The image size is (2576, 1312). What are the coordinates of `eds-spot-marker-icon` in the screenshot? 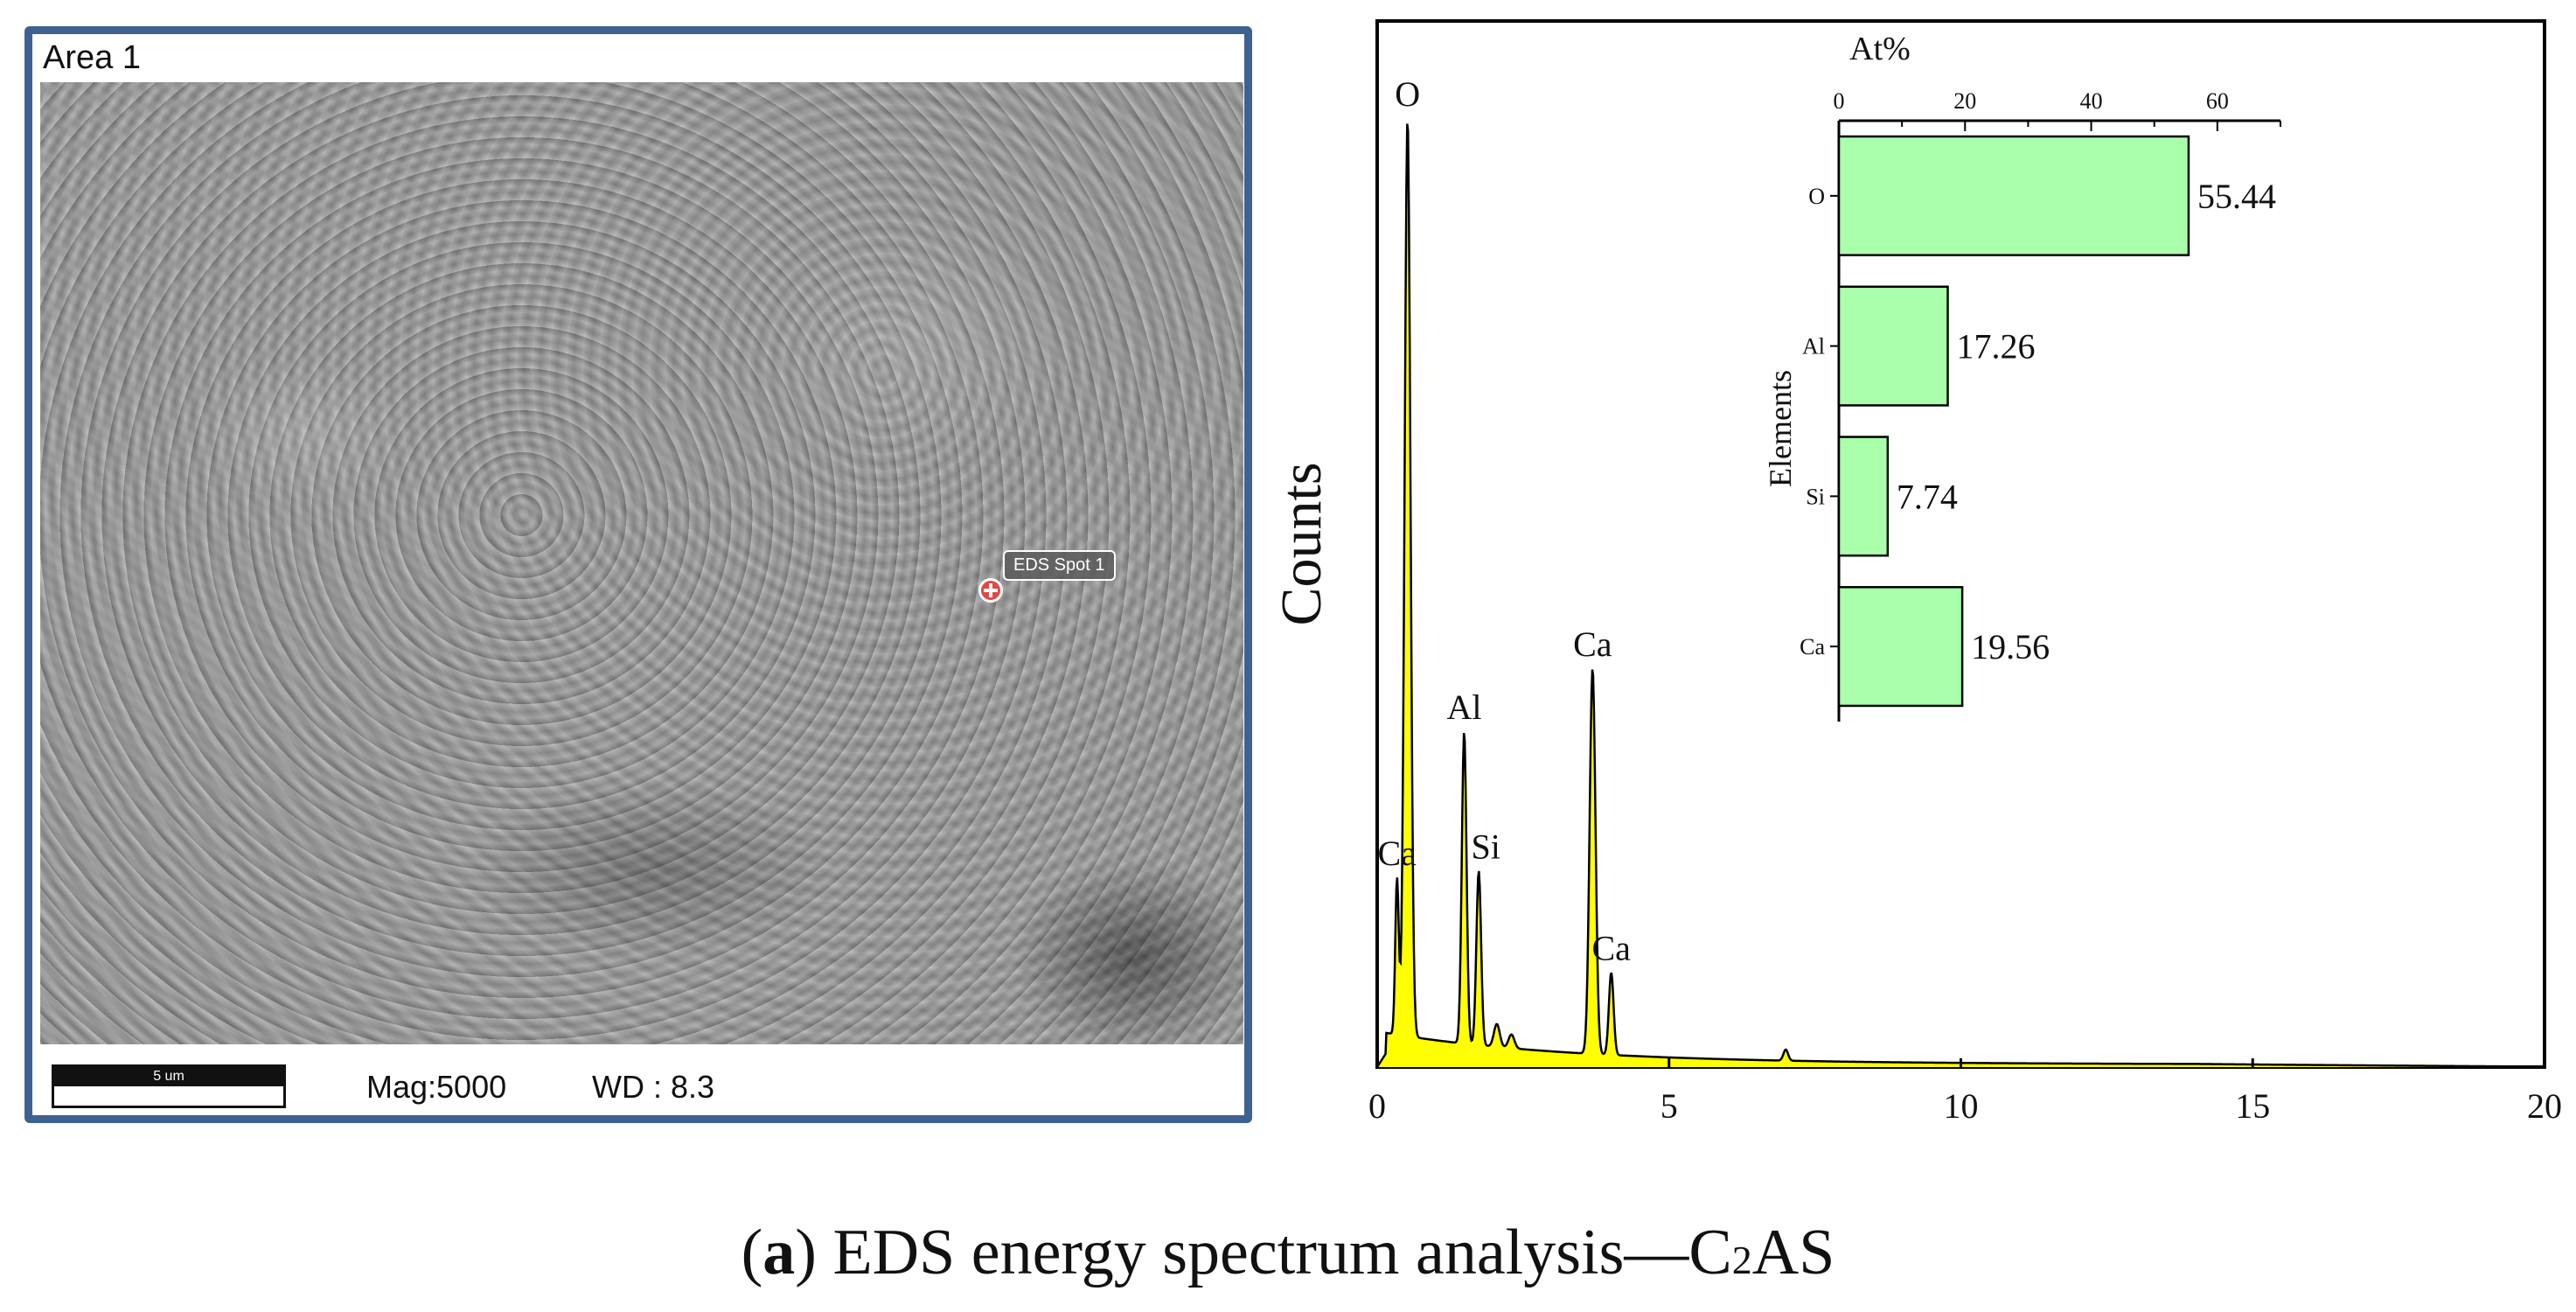 It's located at (990, 590).